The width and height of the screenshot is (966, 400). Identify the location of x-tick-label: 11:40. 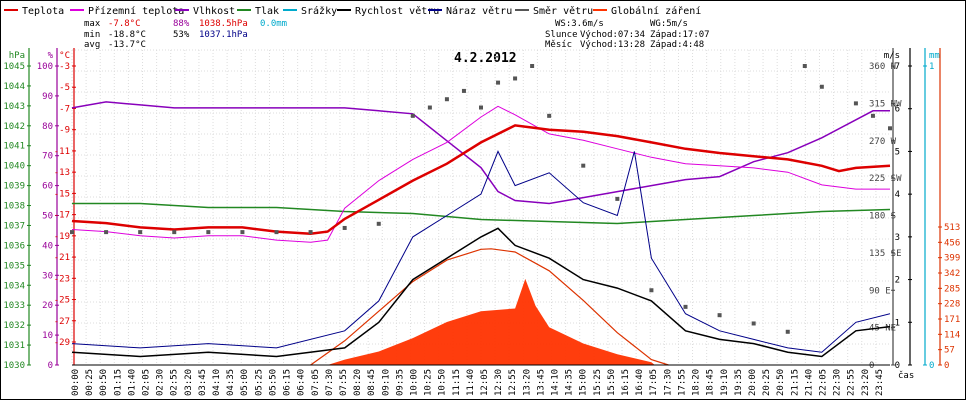
(471, 382).